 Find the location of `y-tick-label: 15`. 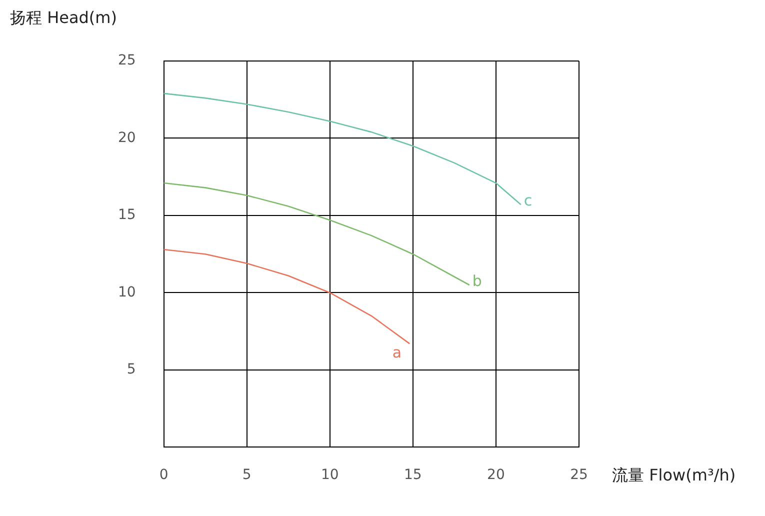

y-tick-label: 15 is located at coordinates (127, 215).